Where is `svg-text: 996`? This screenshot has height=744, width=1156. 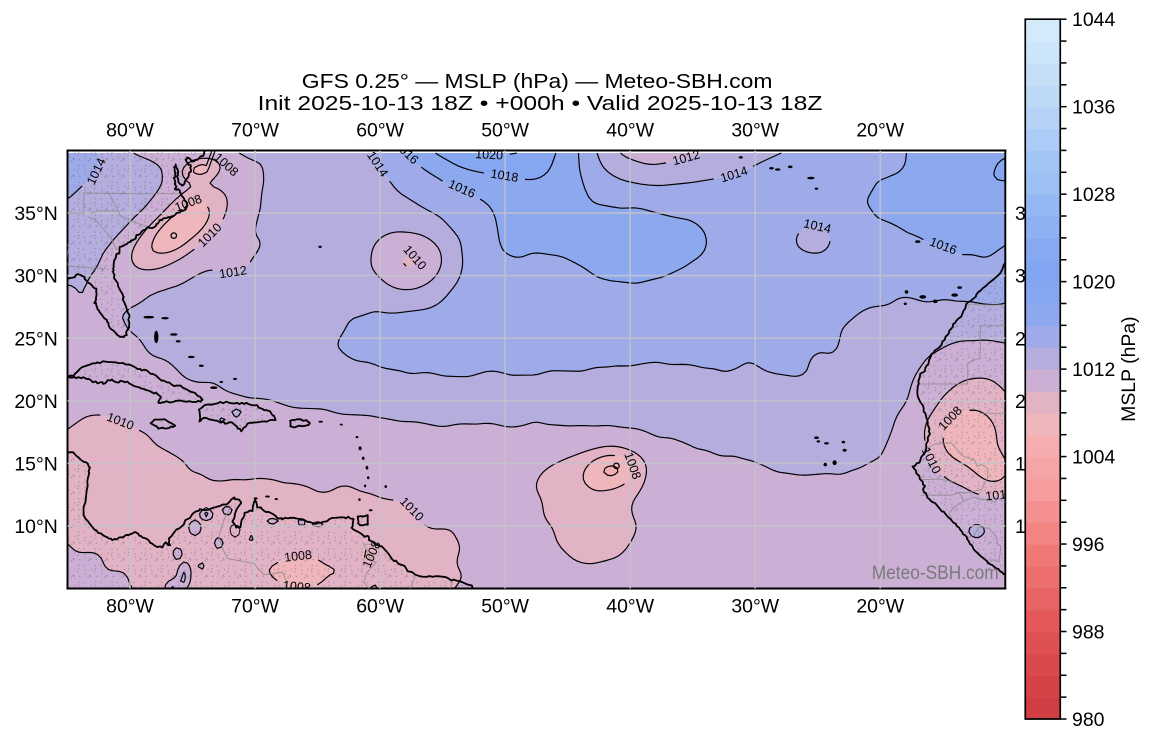 svg-text: 996 is located at coordinates (1088, 545).